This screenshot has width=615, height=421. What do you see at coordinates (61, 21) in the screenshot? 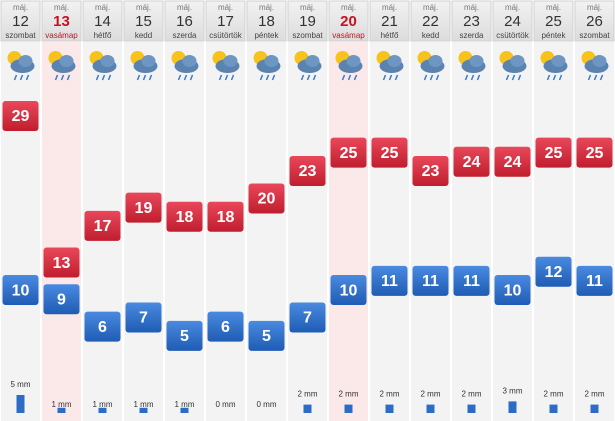
I see `day-number: 13` at bounding box center [61, 21].